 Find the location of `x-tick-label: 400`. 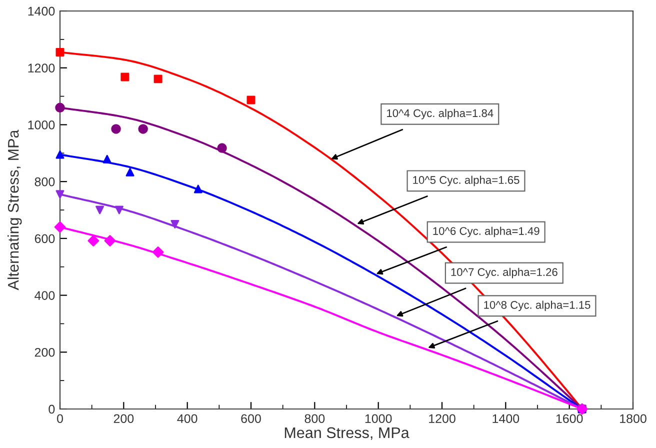

x-tick-label: 400 is located at coordinates (187, 419).